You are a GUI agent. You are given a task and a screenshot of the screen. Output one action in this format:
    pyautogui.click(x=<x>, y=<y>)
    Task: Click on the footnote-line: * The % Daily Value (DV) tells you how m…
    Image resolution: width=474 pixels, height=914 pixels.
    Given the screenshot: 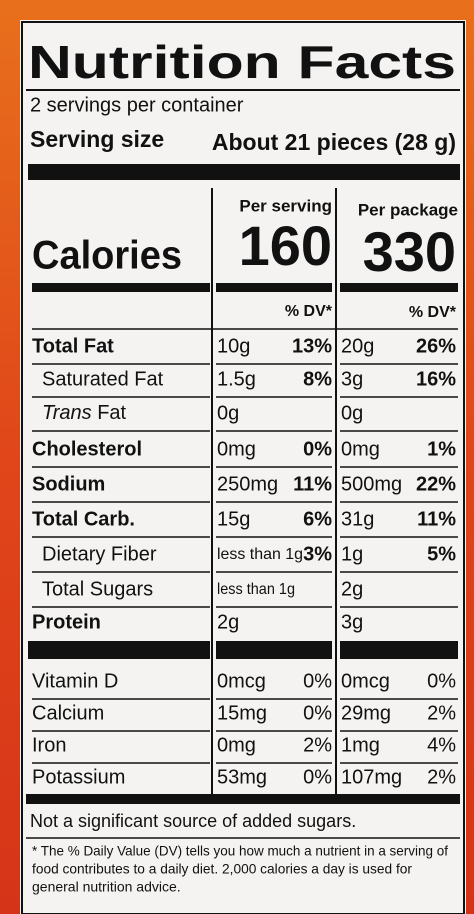 What is the action you would take?
    pyautogui.click(x=240, y=851)
    